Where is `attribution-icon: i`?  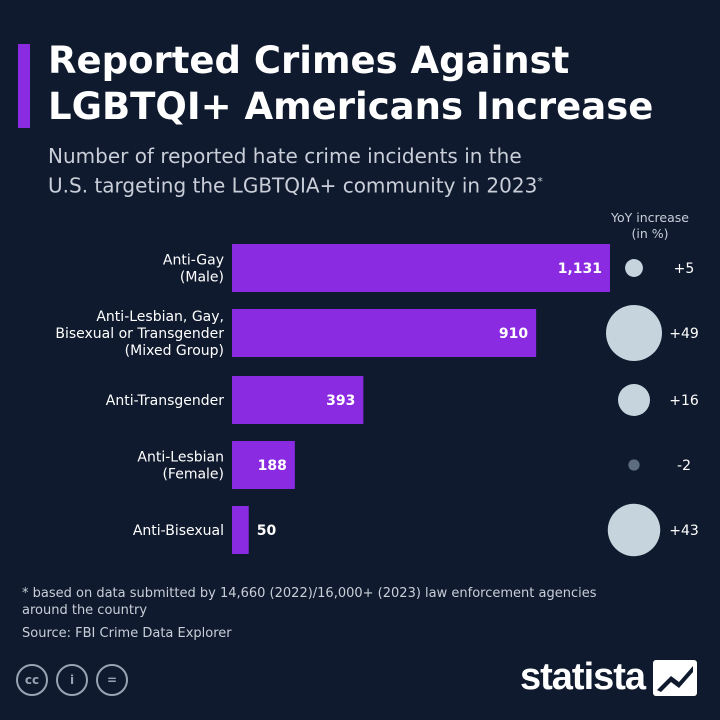 attribution-icon: i is located at coordinates (72, 680).